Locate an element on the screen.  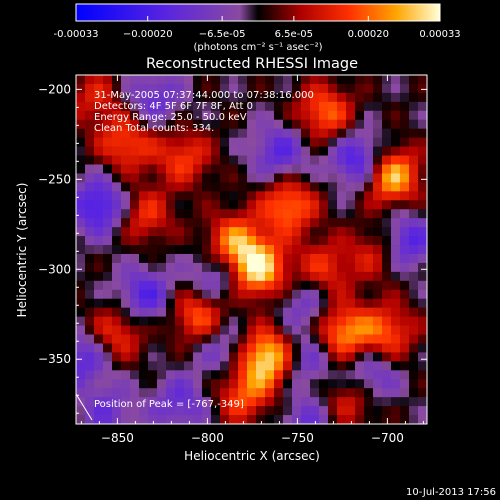
annotation-line-counts: Clean Total counts: 334. is located at coordinates (154, 128).